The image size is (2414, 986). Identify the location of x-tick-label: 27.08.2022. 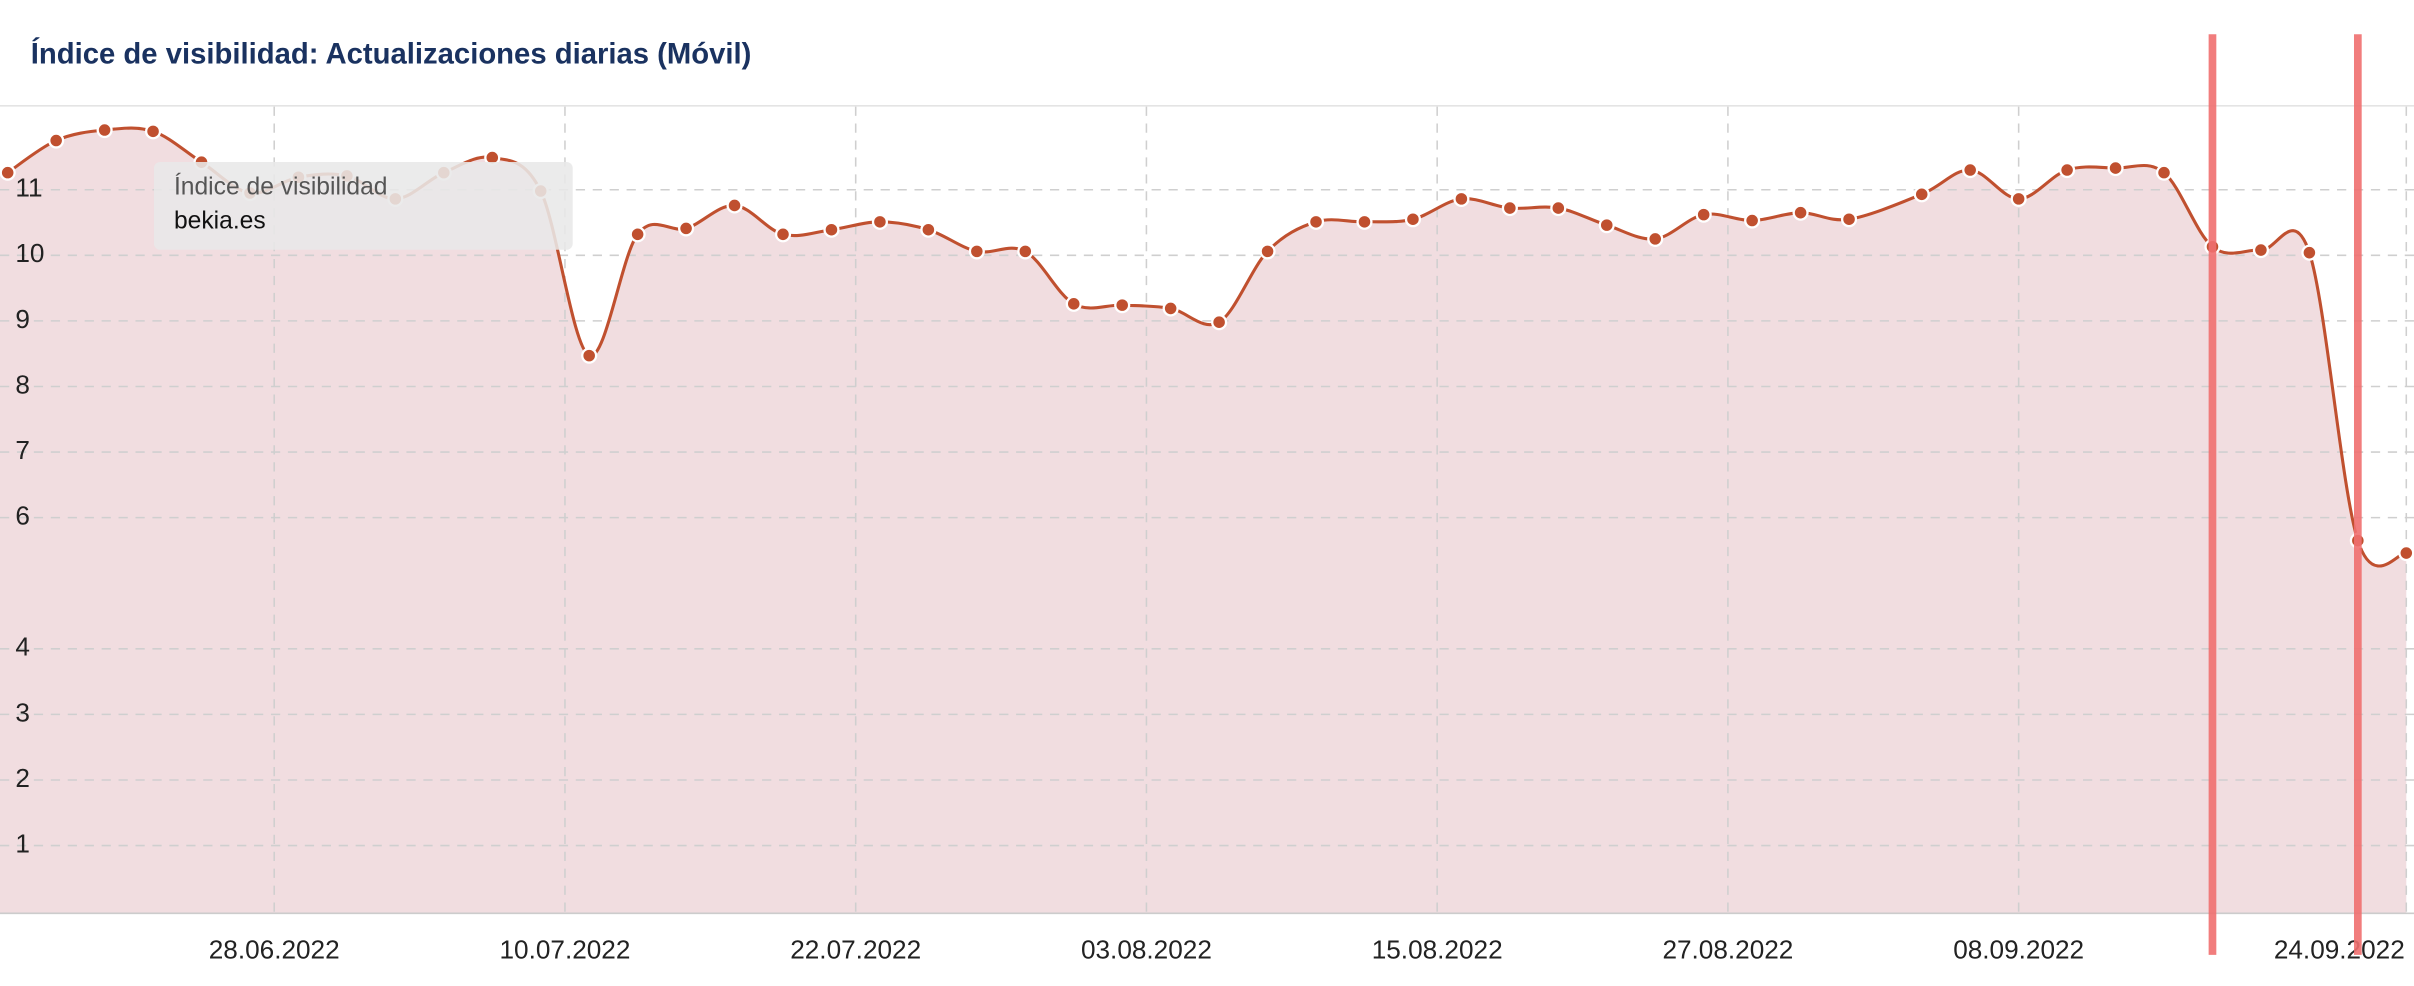
(1727, 950).